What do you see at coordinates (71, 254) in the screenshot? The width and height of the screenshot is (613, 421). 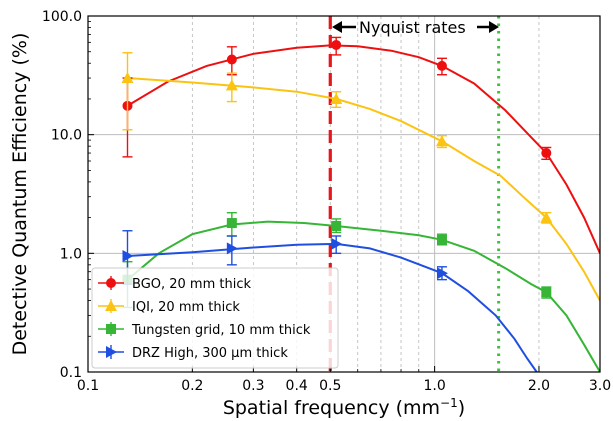 I see `y-tick-label: 1.0` at bounding box center [71, 254].